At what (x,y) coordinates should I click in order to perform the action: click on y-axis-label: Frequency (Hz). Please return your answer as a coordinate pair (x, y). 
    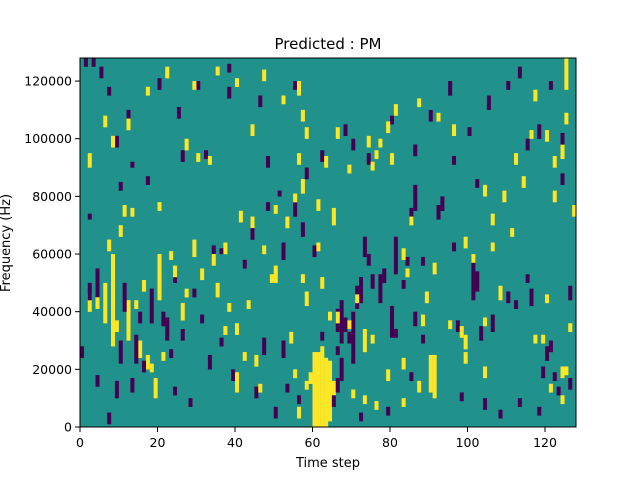
    Looking at the image, I should click on (7, 243).